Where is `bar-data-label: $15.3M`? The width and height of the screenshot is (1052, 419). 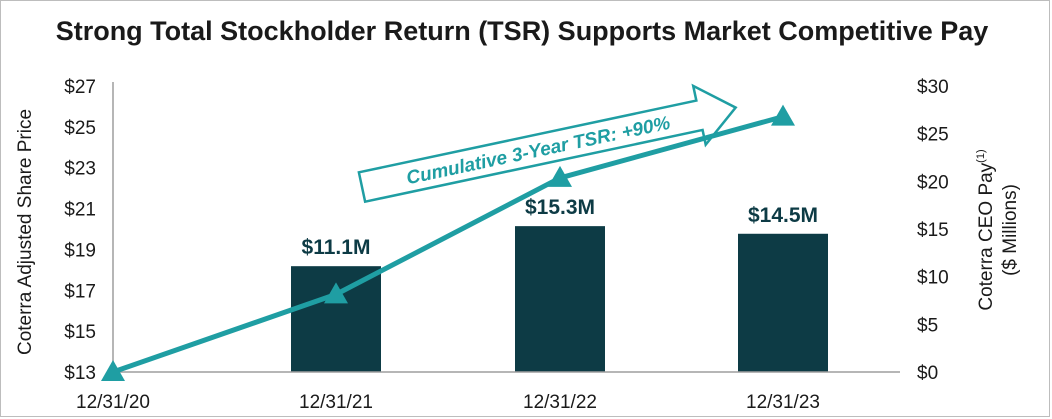 bar-data-label: $15.3M is located at coordinates (560, 207).